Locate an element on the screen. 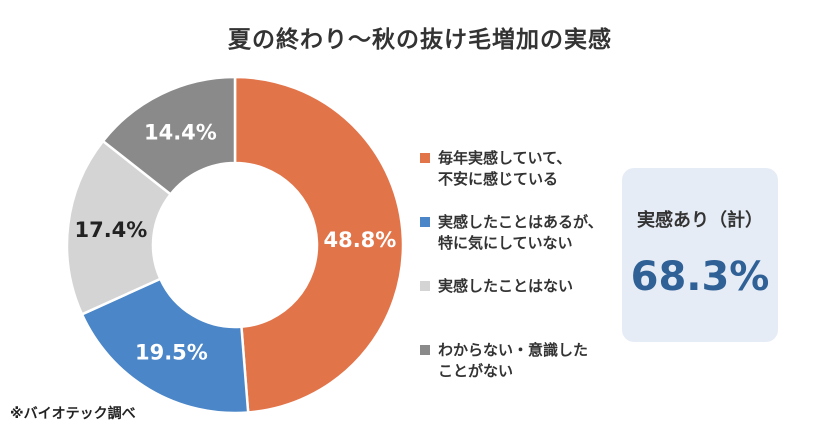 The width and height of the screenshot is (840, 439). legend-label: わからない・意識した ことがない is located at coordinates (513, 360).